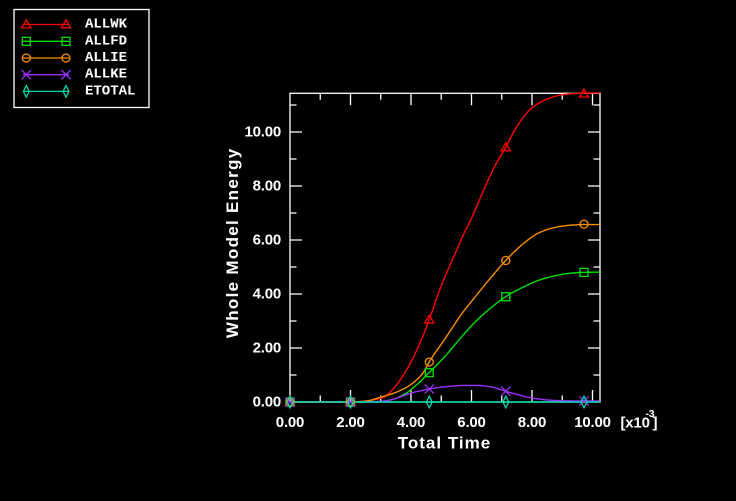 The image size is (736, 501). Describe the element at coordinates (106, 58) in the screenshot. I see `svg-text: ALLIE` at that location.